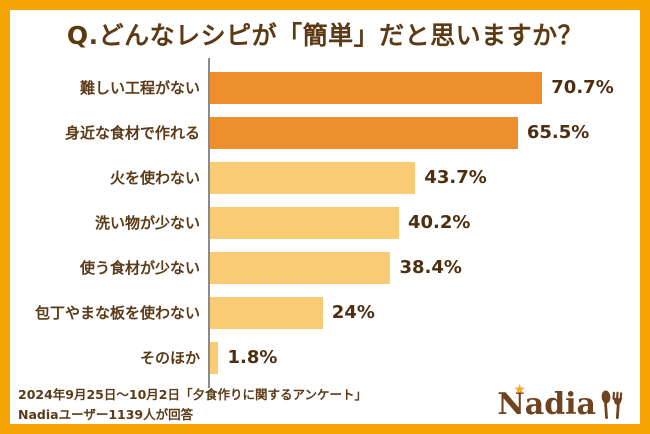  Describe the element at coordinates (147, 223) in the screenshot. I see `category-label: 洗い物が少ない` at that location.